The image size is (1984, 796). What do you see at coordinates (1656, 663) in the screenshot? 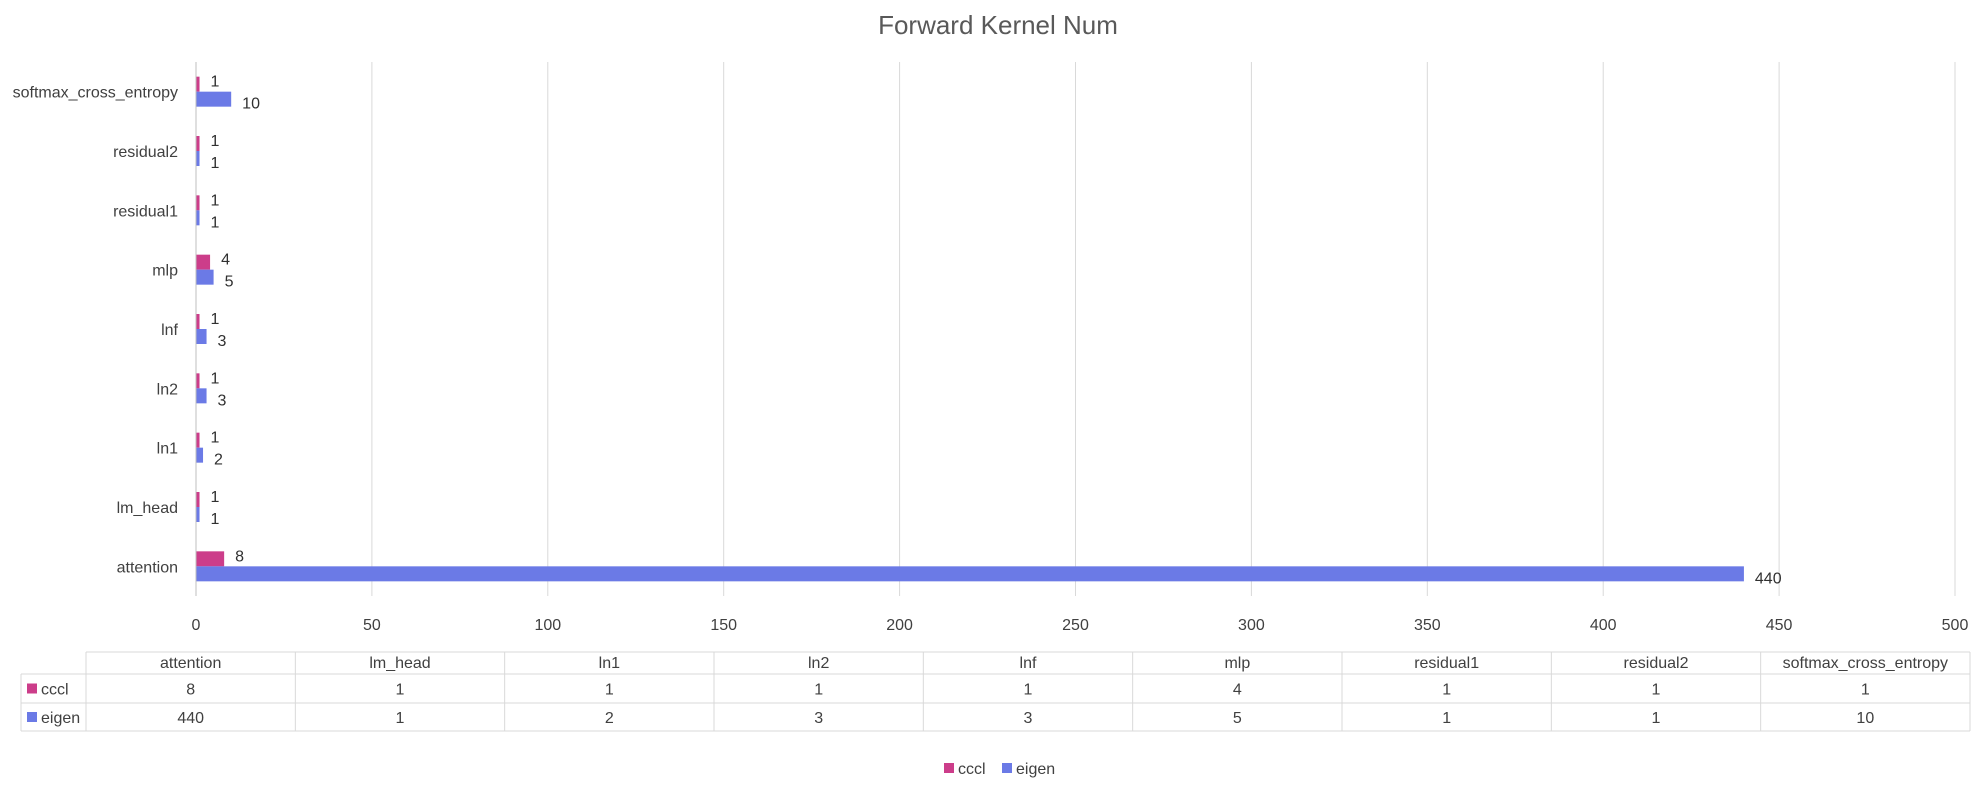
I see `table-header-cell: residual2` at bounding box center [1656, 663].